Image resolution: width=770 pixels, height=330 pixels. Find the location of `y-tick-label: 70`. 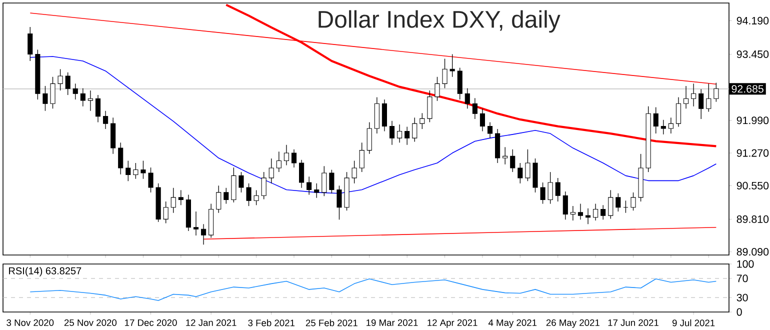

y-tick-label: 70 is located at coordinates (742, 278).